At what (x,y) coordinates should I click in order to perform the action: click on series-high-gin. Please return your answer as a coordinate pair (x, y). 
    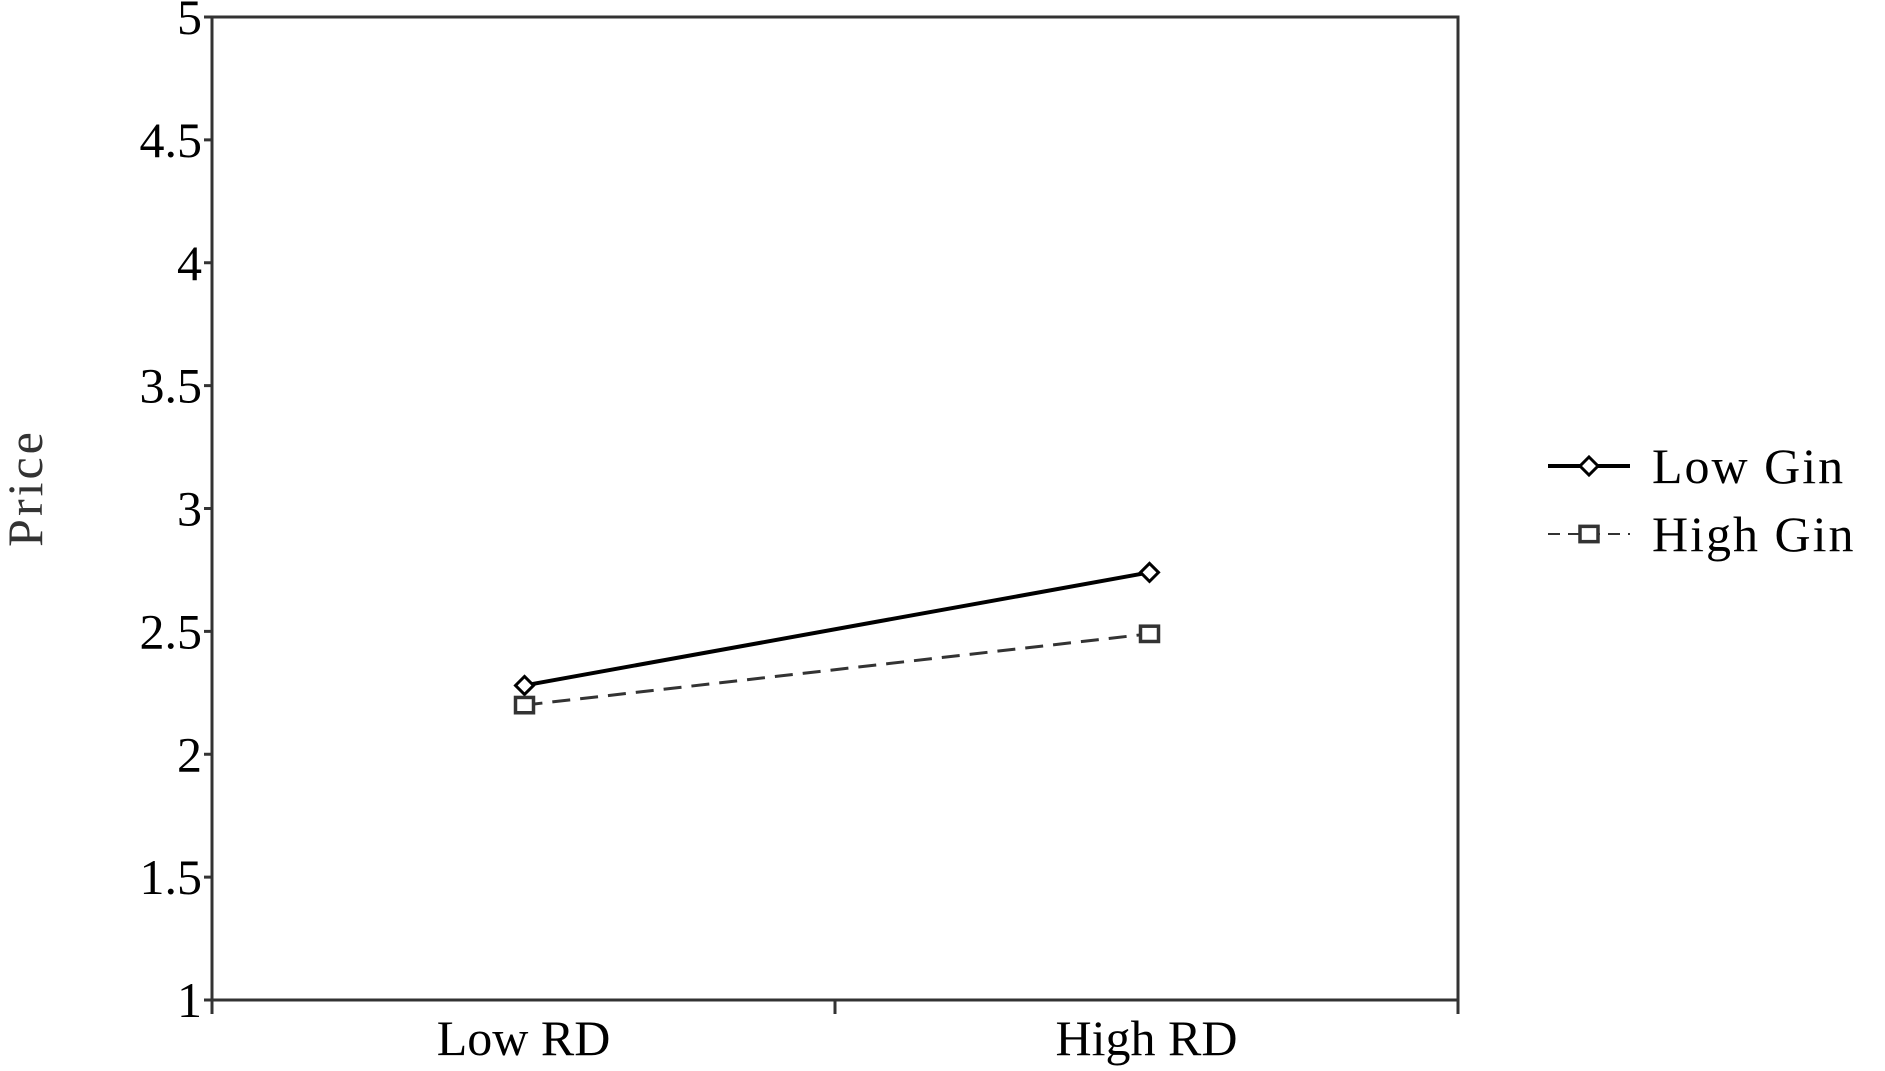
    Looking at the image, I should click on (837, 669).